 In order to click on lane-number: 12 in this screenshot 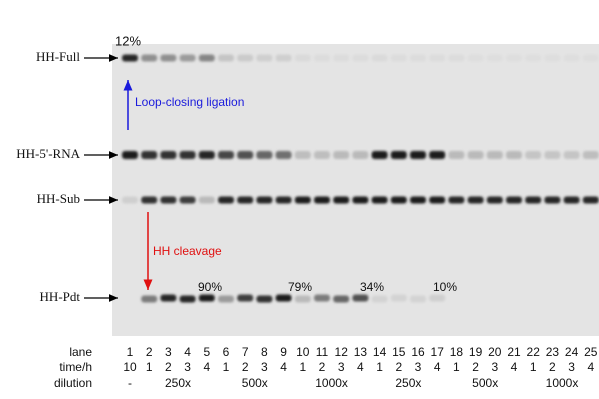, I will do `click(342, 352)`.